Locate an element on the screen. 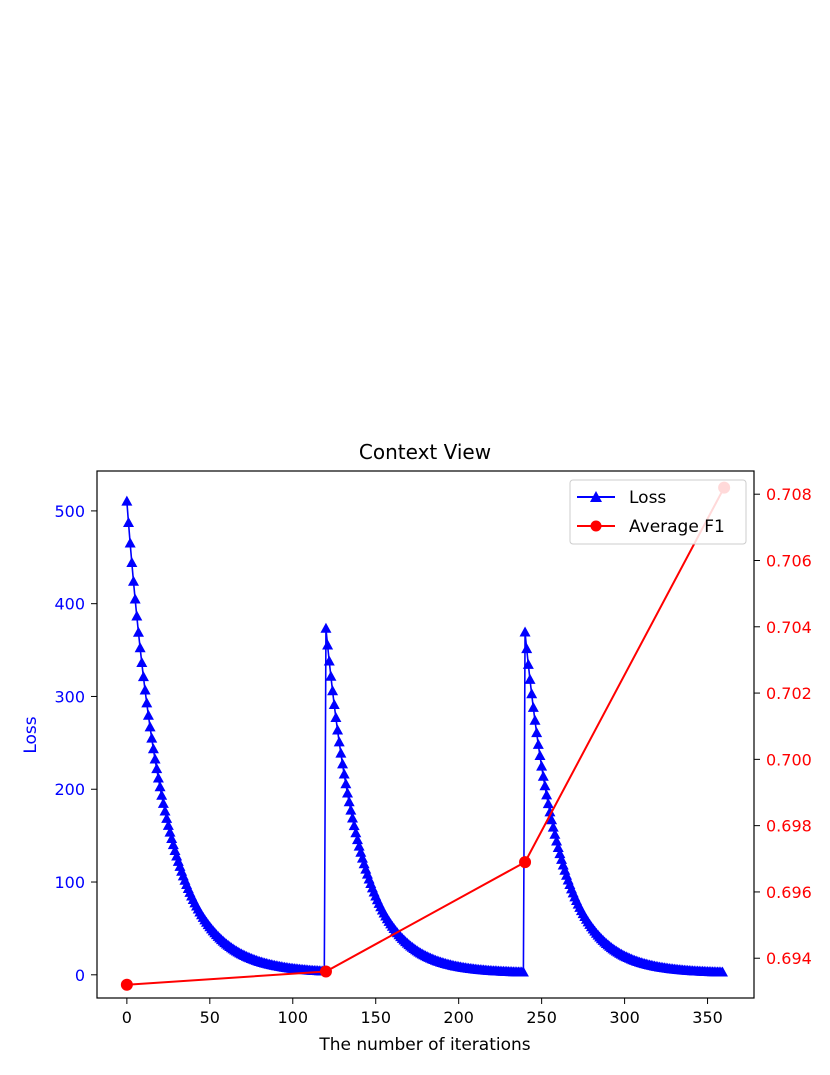 The height and width of the screenshot is (1075, 830). x-tick-label: 250 is located at coordinates (541, 1017).